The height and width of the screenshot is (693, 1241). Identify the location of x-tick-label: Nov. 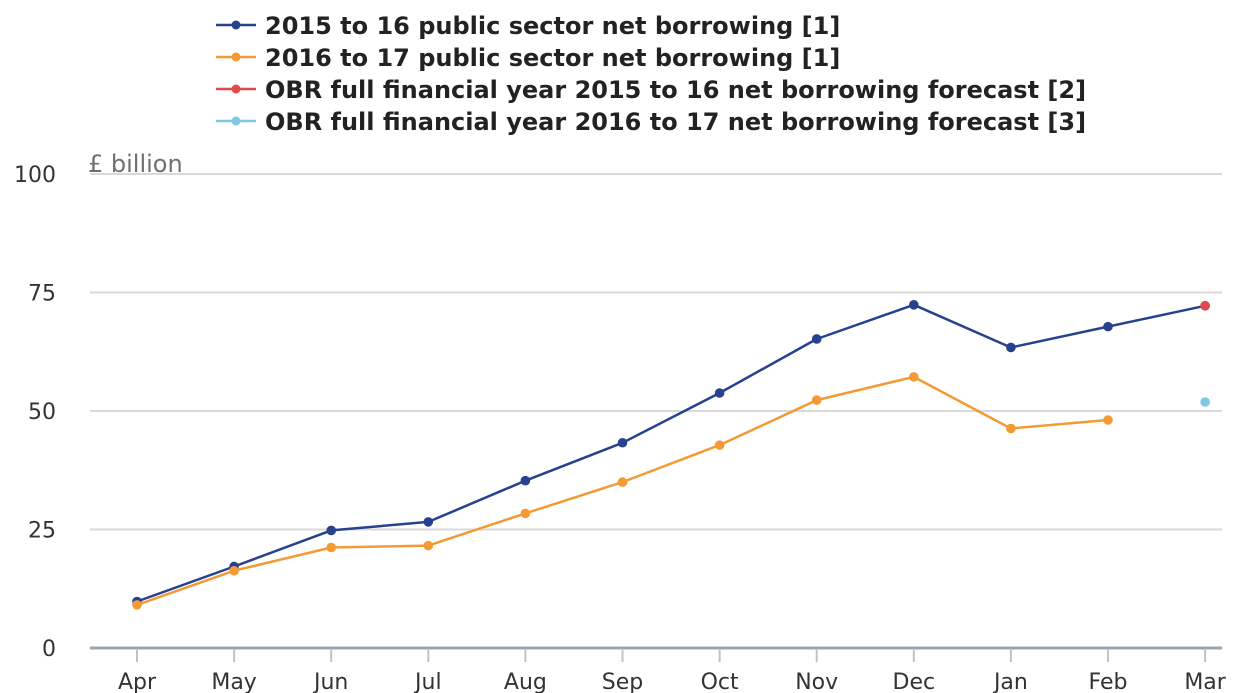
(816, 681).